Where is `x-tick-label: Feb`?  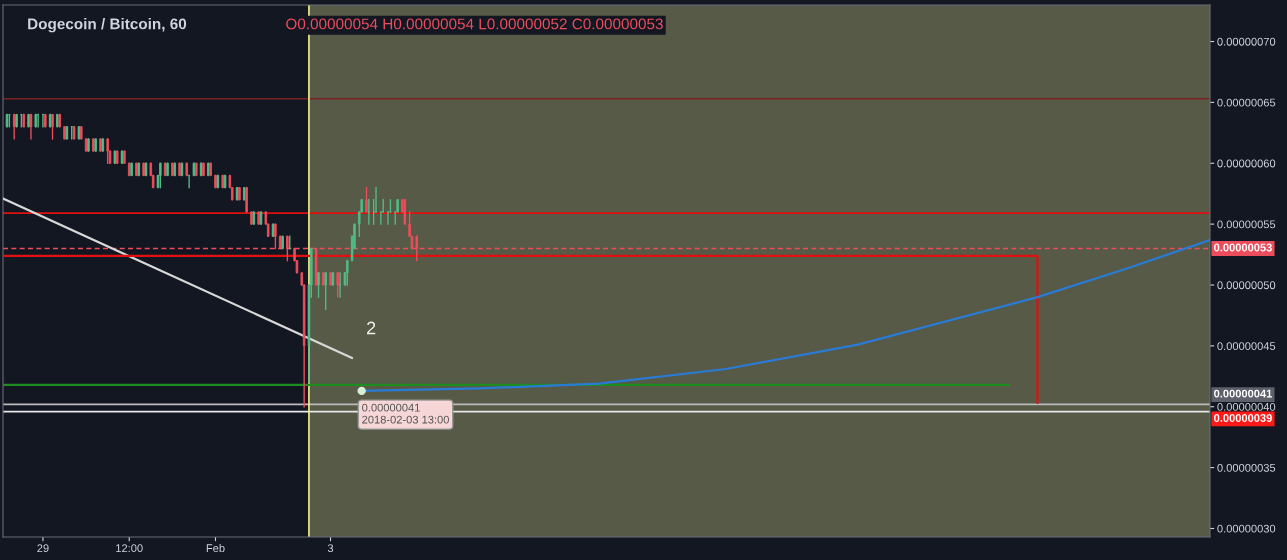 x-tick-label: Feb is located at coordinates (215, 548).